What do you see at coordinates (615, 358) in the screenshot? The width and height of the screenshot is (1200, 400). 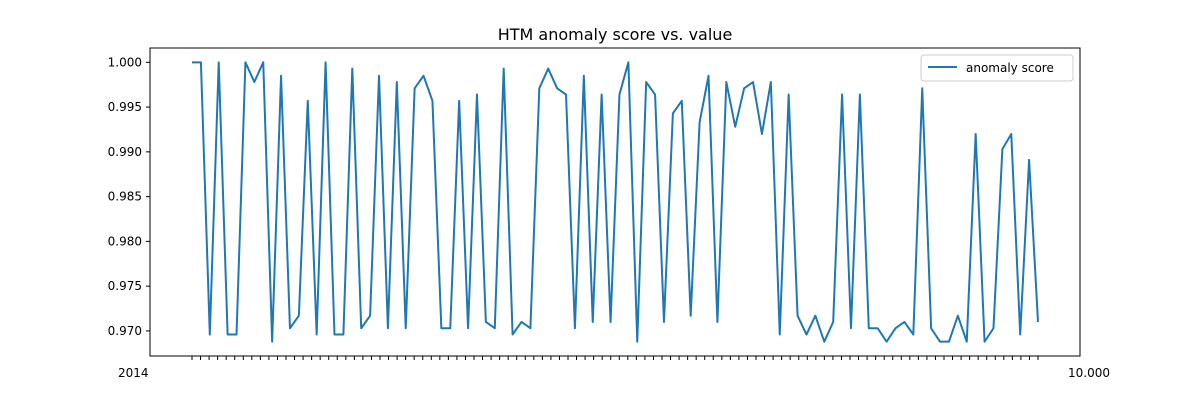 I see `x-axis` at bounding box center [615, 358].